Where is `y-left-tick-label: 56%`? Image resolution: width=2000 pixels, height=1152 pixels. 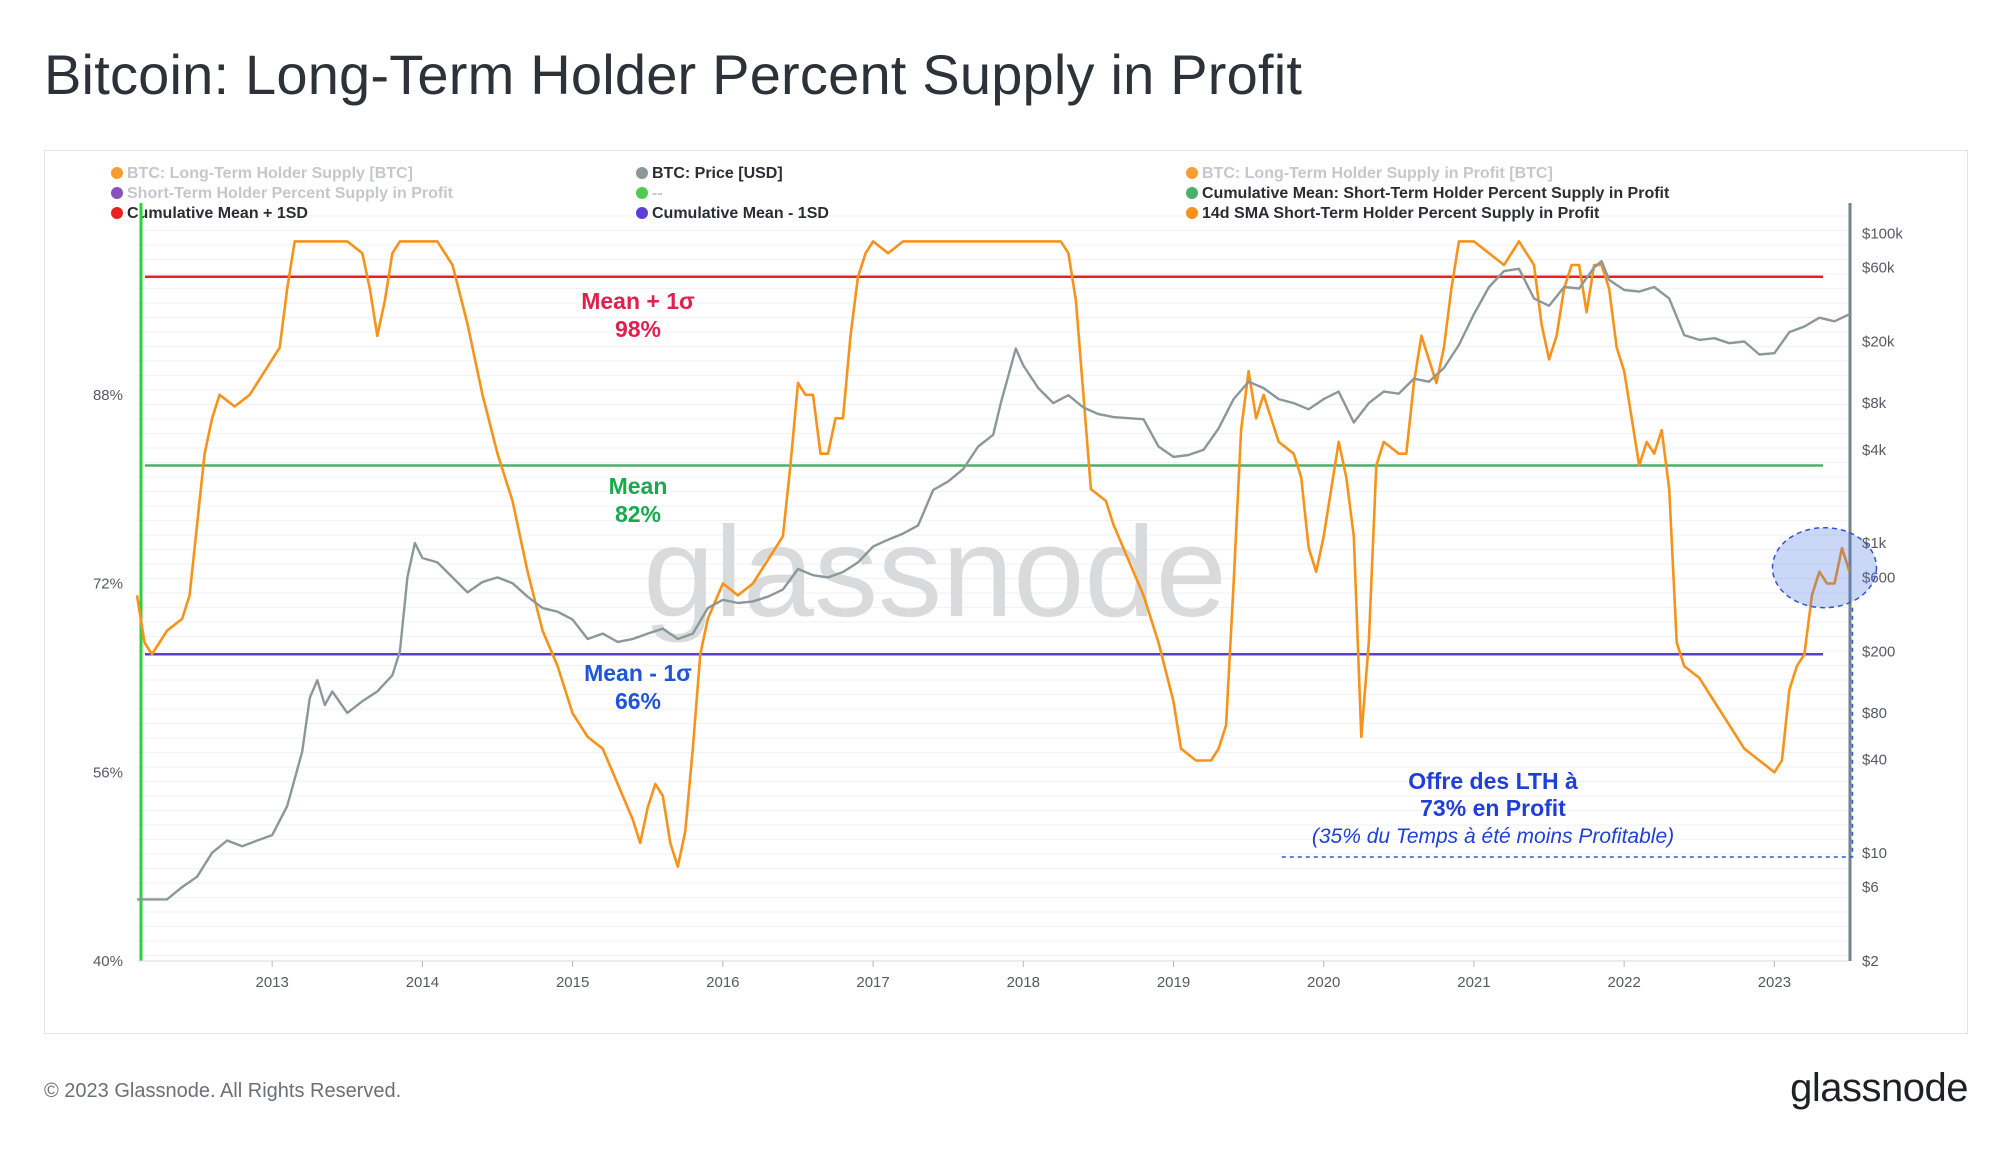
y-left-tick-label: 56% is located at coordinates (108, 772).